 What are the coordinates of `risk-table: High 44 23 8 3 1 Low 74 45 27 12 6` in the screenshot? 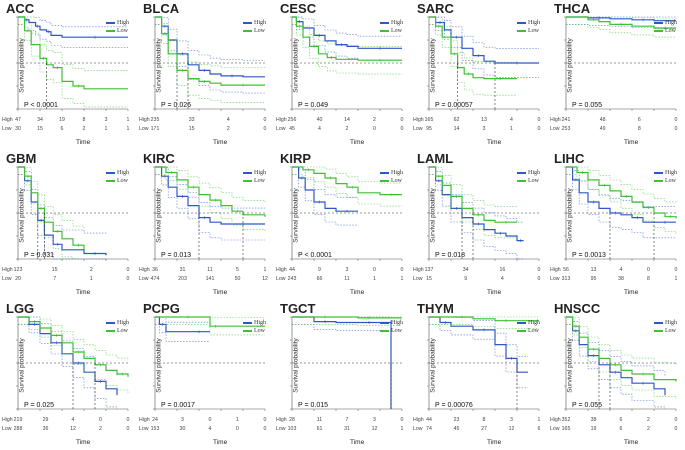 It's located at (479, 426).